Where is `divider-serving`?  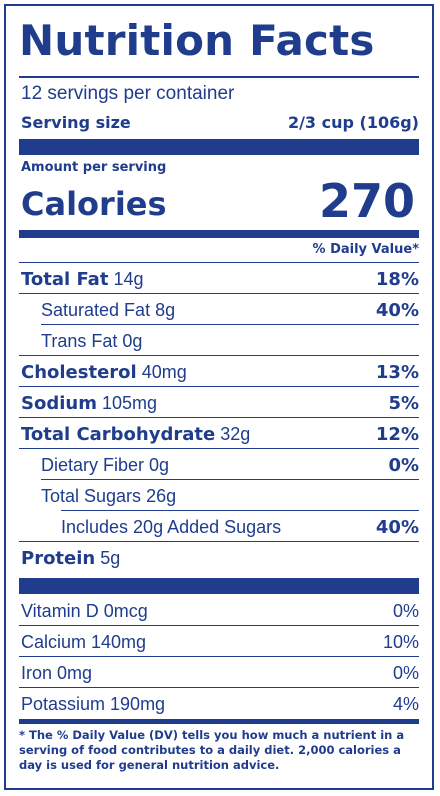 divider-serving is located at coordinates (219, 147).